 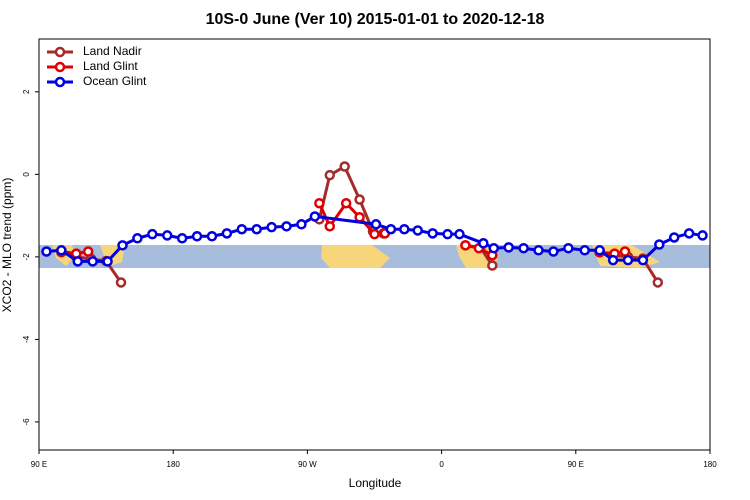 What do you see at coordinates (26, 257) in the screenshot?
I see `y-tick-label: -2` at bounding box center [26, 257].